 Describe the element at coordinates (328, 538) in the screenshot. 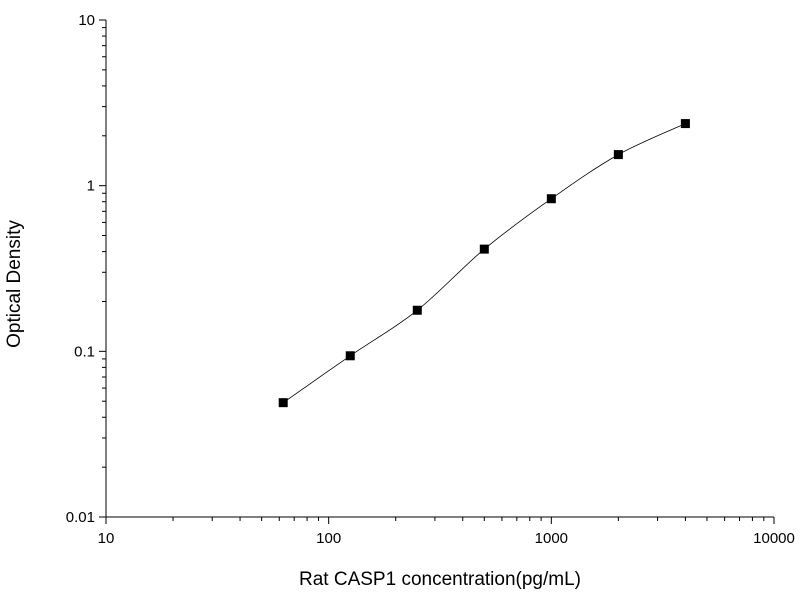

I see `x-tick-label: 100` at that location.